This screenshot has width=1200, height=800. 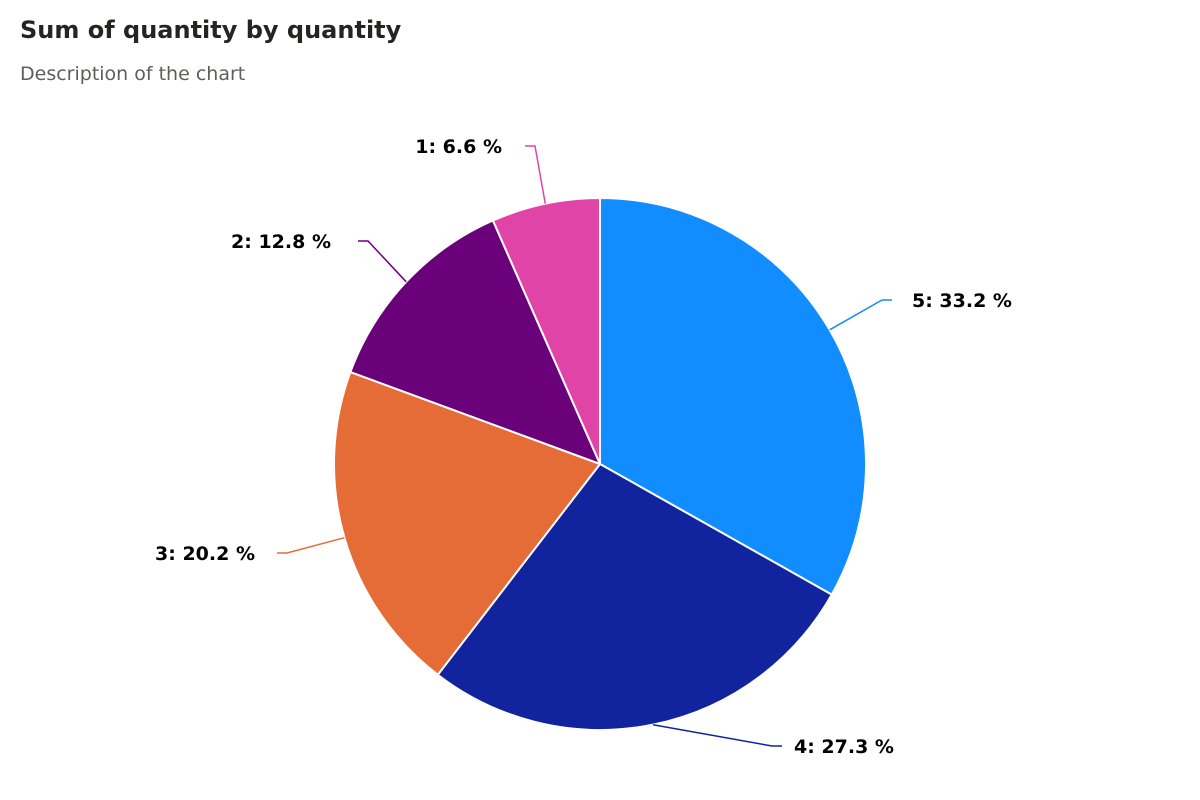 What do you see at coordinates (962, 301) in the screenshot?
I see `slice-label-5: 5: 33.2 %` at bounding box center [962, 301].